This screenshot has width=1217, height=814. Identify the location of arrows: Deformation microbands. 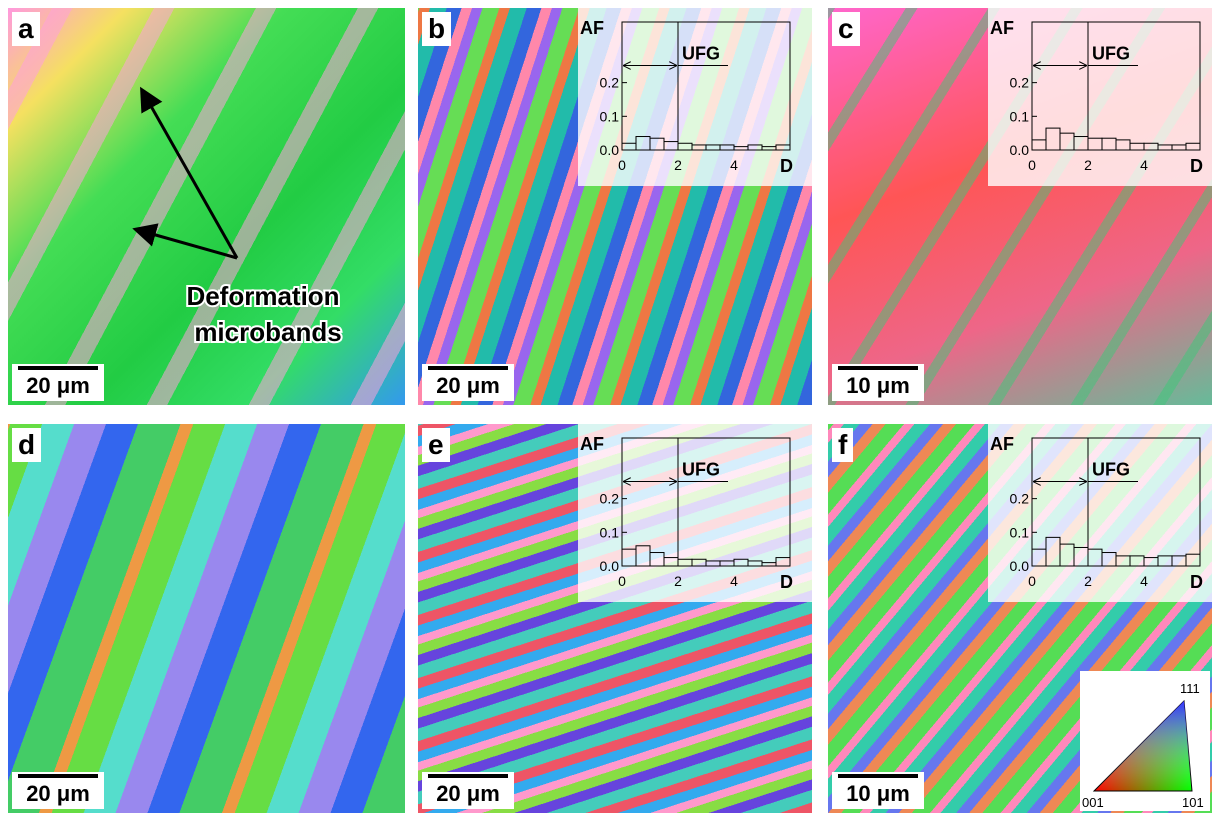
(238, 217).